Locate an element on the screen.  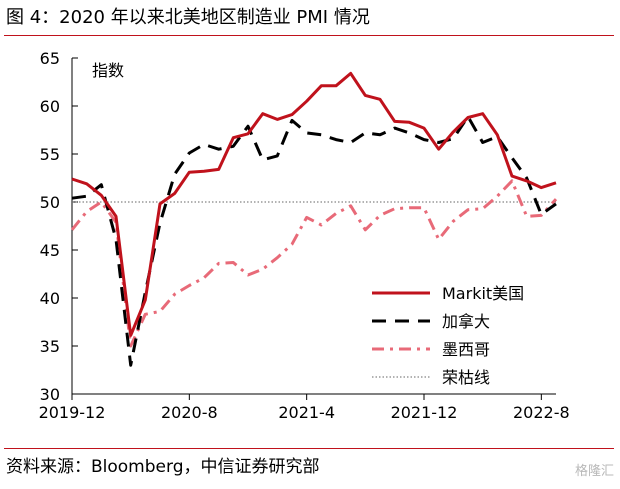
y-tick-label: 45 is located at coordinates (50, 250).